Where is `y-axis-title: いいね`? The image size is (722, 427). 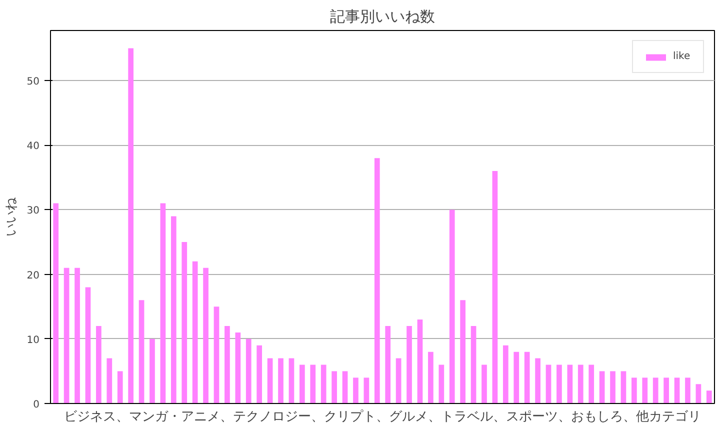
y-axis-title: いいね is located at coordinates (11, 216).